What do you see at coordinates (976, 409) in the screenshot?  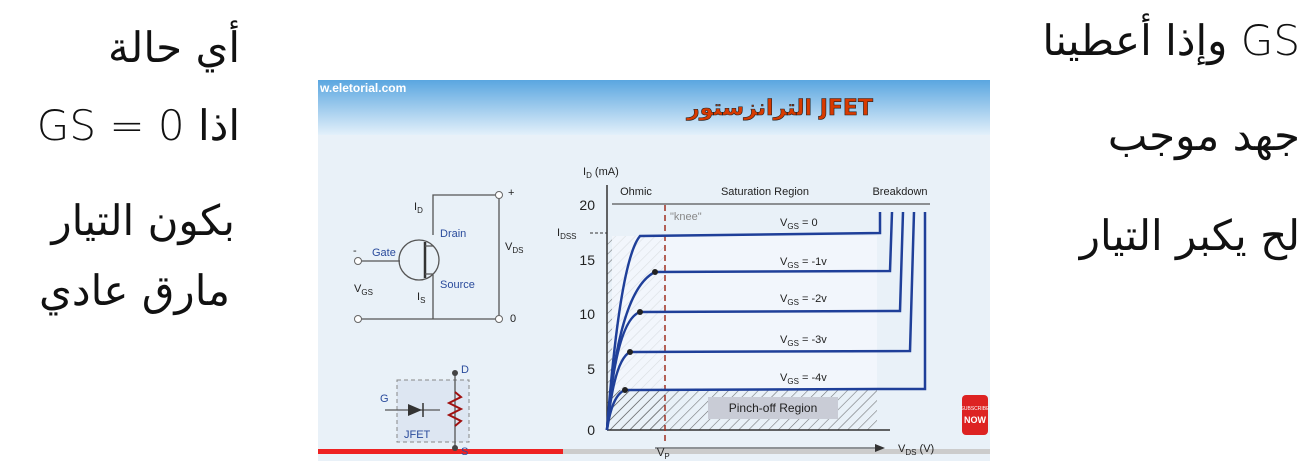 I see `badge-text: SUBSCRIBE` at bounding box center [976, 409].